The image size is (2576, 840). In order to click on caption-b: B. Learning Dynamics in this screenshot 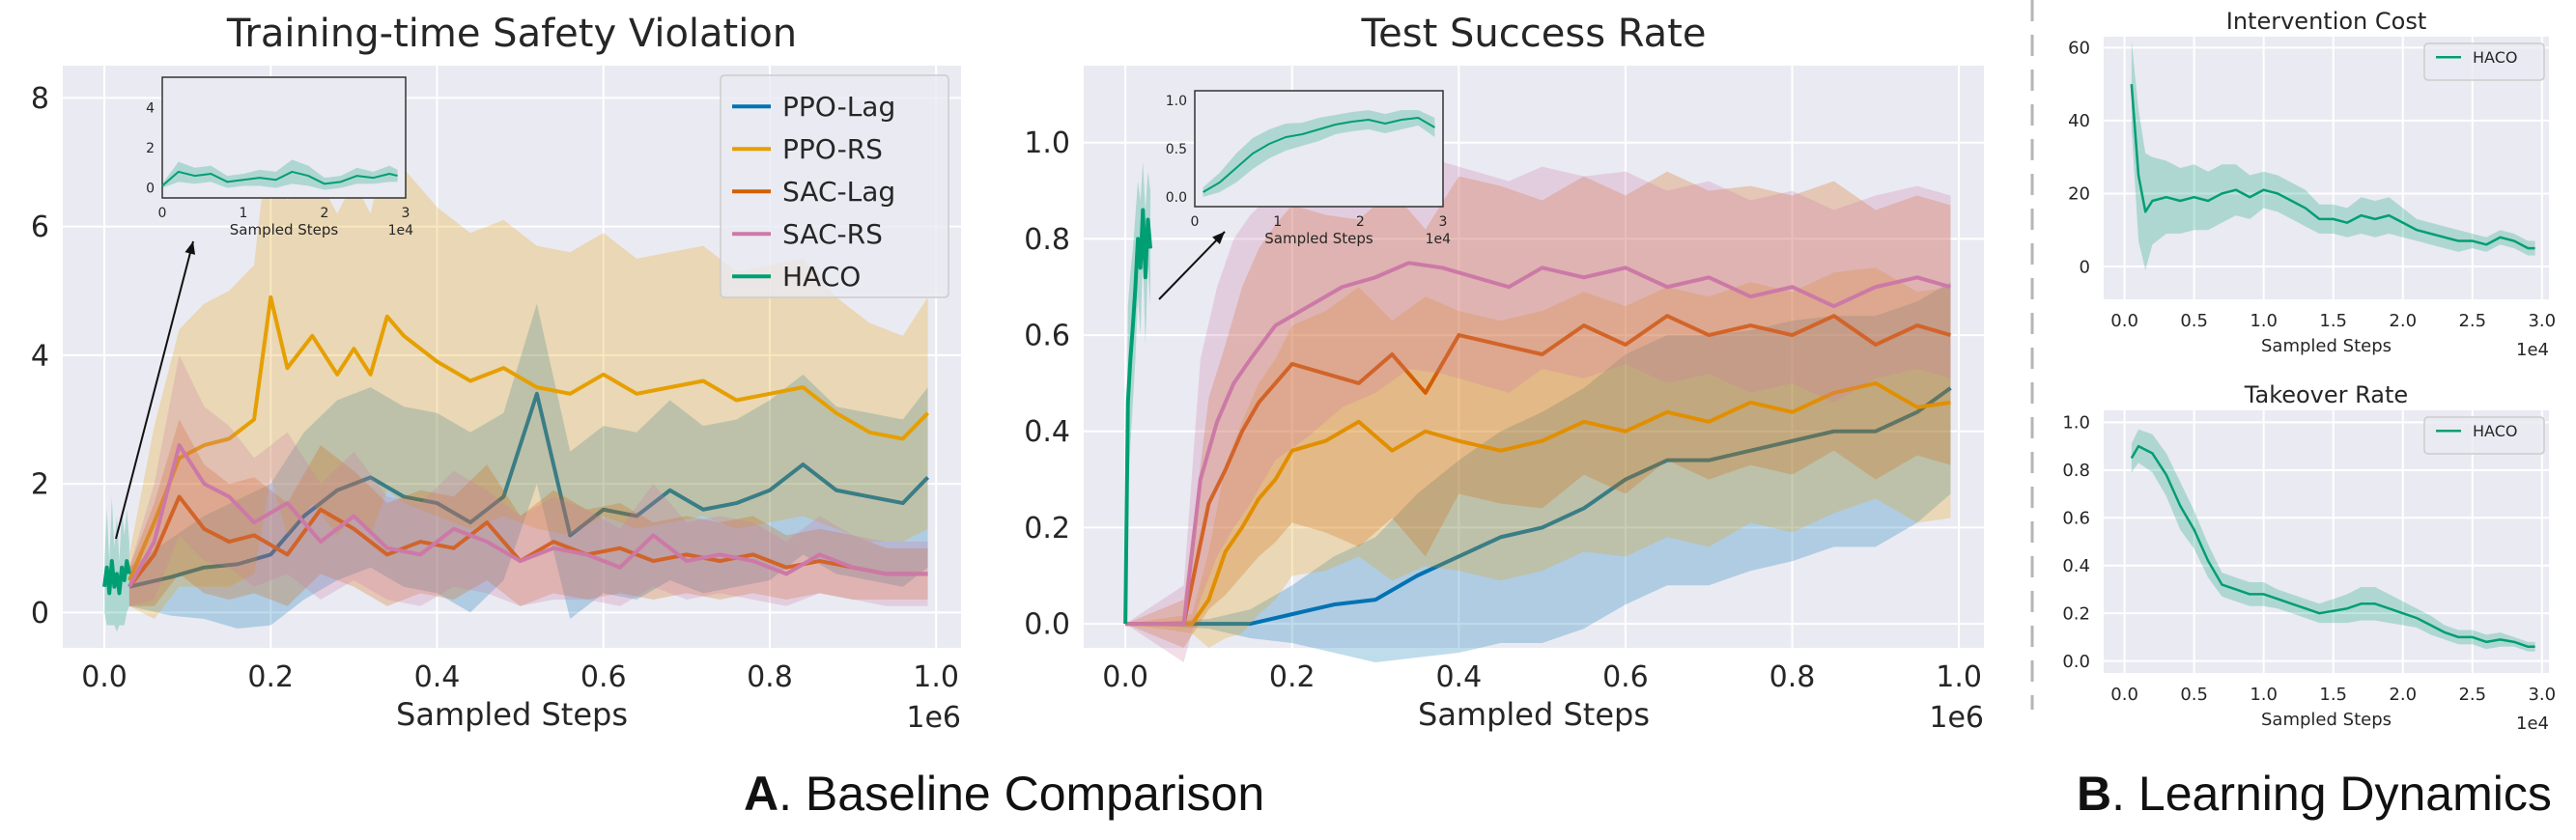, I will do `click(2314, 794)`.